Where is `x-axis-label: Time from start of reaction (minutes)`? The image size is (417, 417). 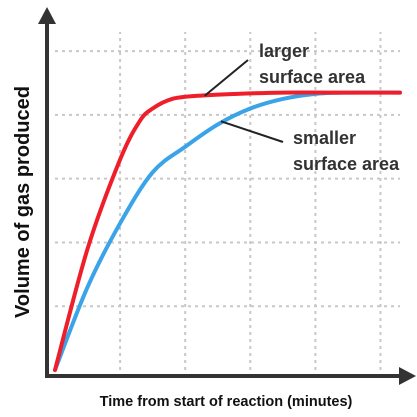
x-axis-label: Time from start of reaction (minutes) is located at coordinates (226, 402).